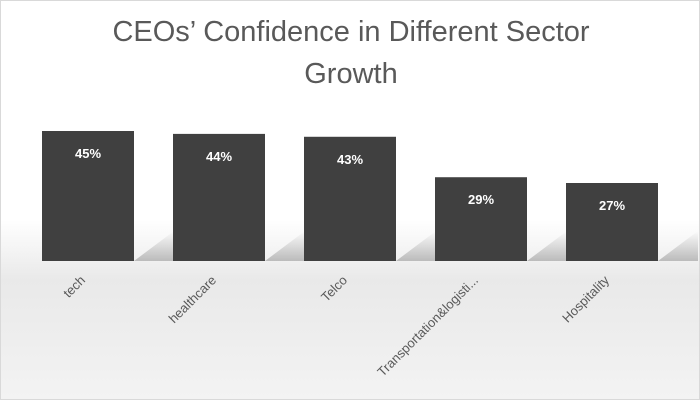 This screenshot has width=700, height=401. I want to click on data-label-0: 45%, so click(88, 153).